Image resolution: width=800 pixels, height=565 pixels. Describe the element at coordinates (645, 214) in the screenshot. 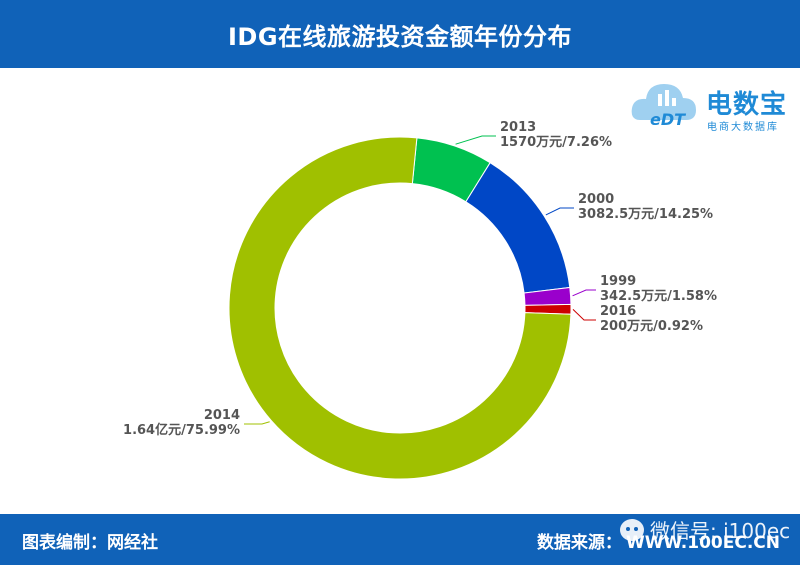

I see `label-value-2000: 3082.5万元/14.25%` at that location.